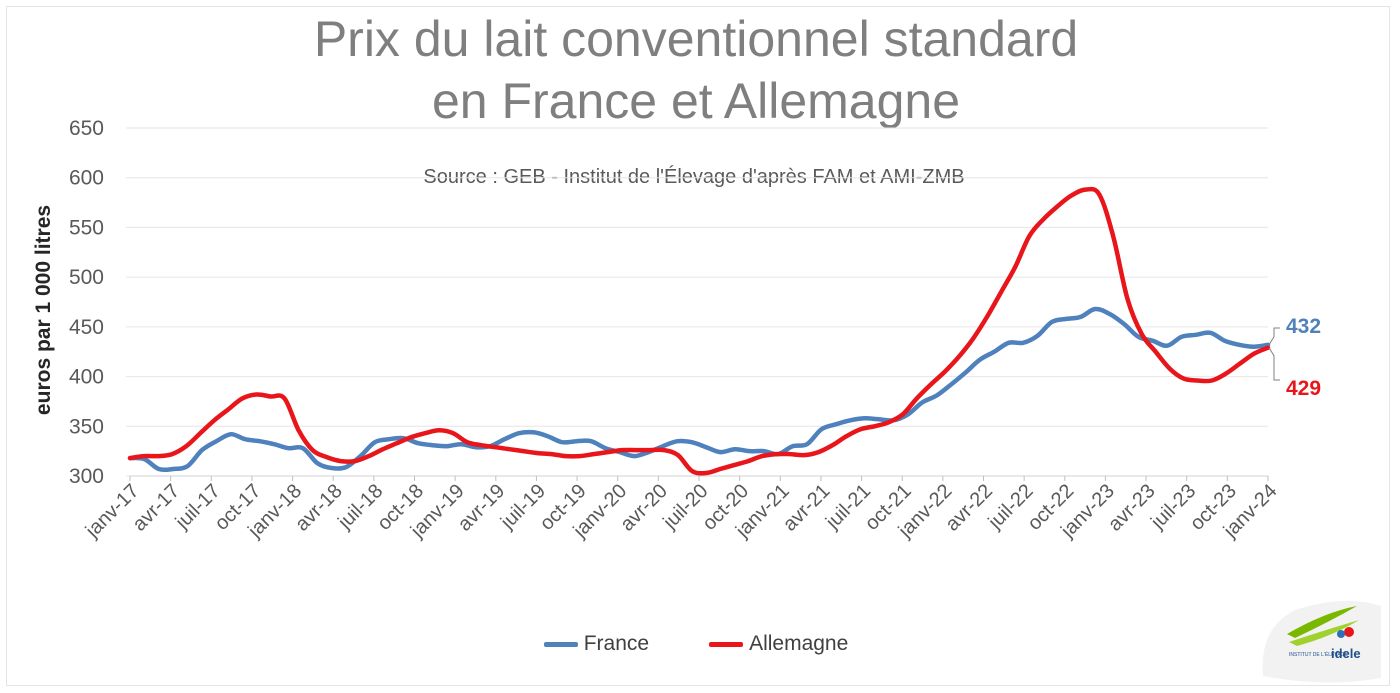 Image resolution: width=1400 pixels, height=693 pixels. I want to click on legend-swatch-france, so click(560, 644).